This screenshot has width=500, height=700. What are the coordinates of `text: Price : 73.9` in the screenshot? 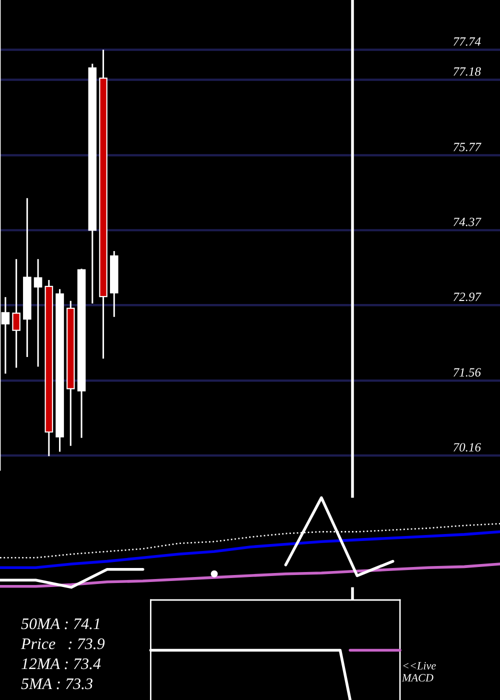 It's located at (62, 644).